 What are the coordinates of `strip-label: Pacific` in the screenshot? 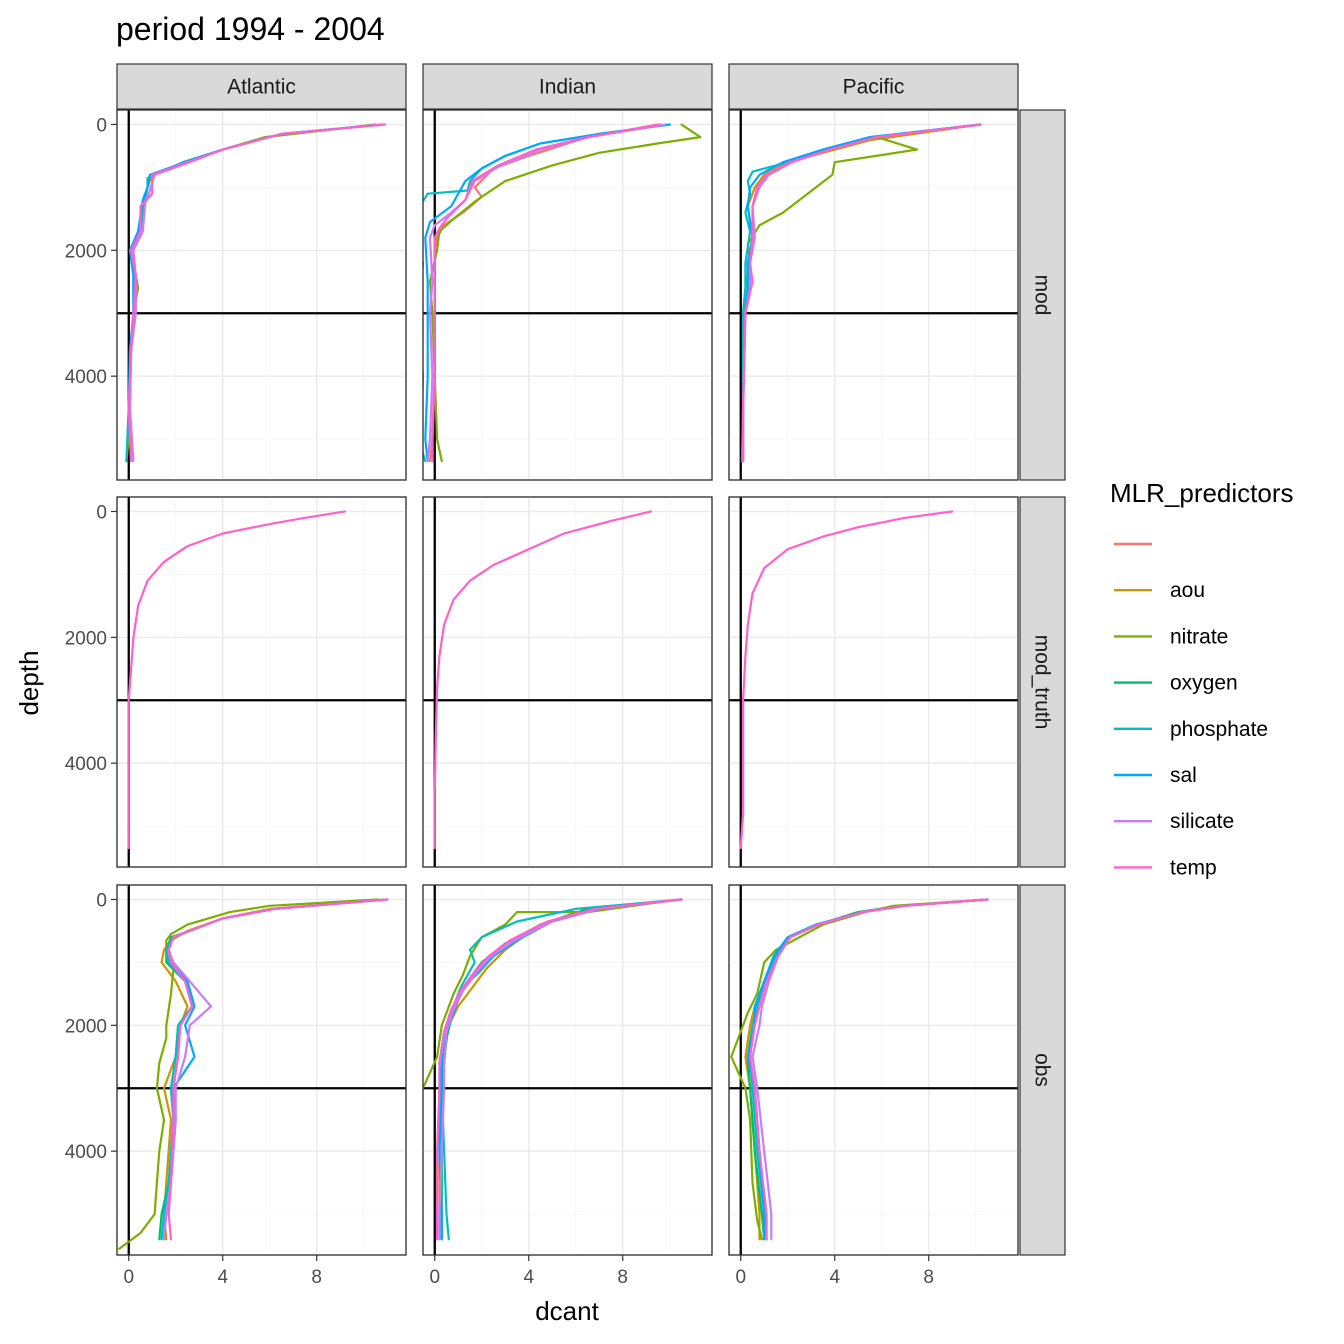 It's located at (874, 87).